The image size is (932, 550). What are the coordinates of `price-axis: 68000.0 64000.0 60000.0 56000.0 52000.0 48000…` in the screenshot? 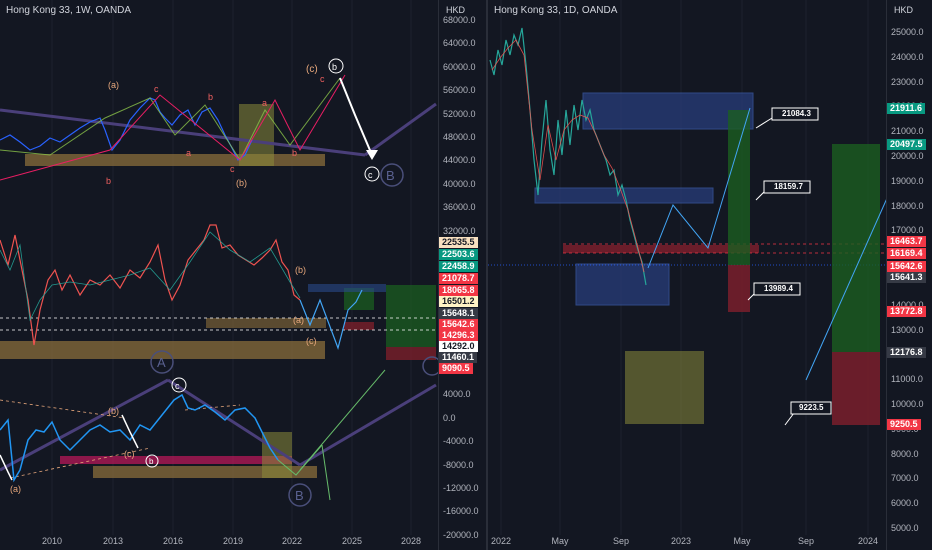 It's located at (462, 275).